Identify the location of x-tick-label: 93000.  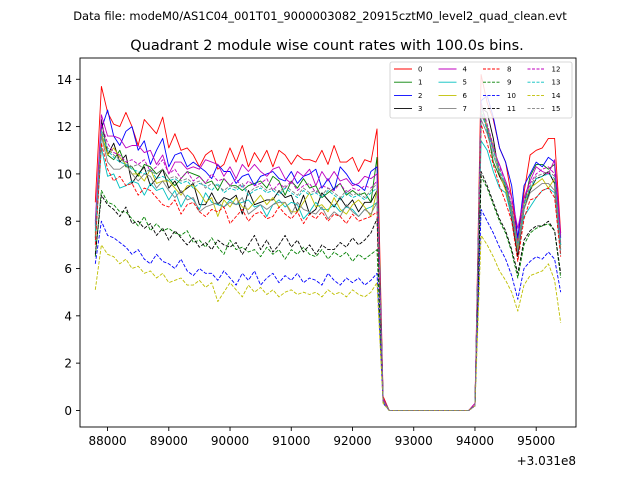
(414, 441).